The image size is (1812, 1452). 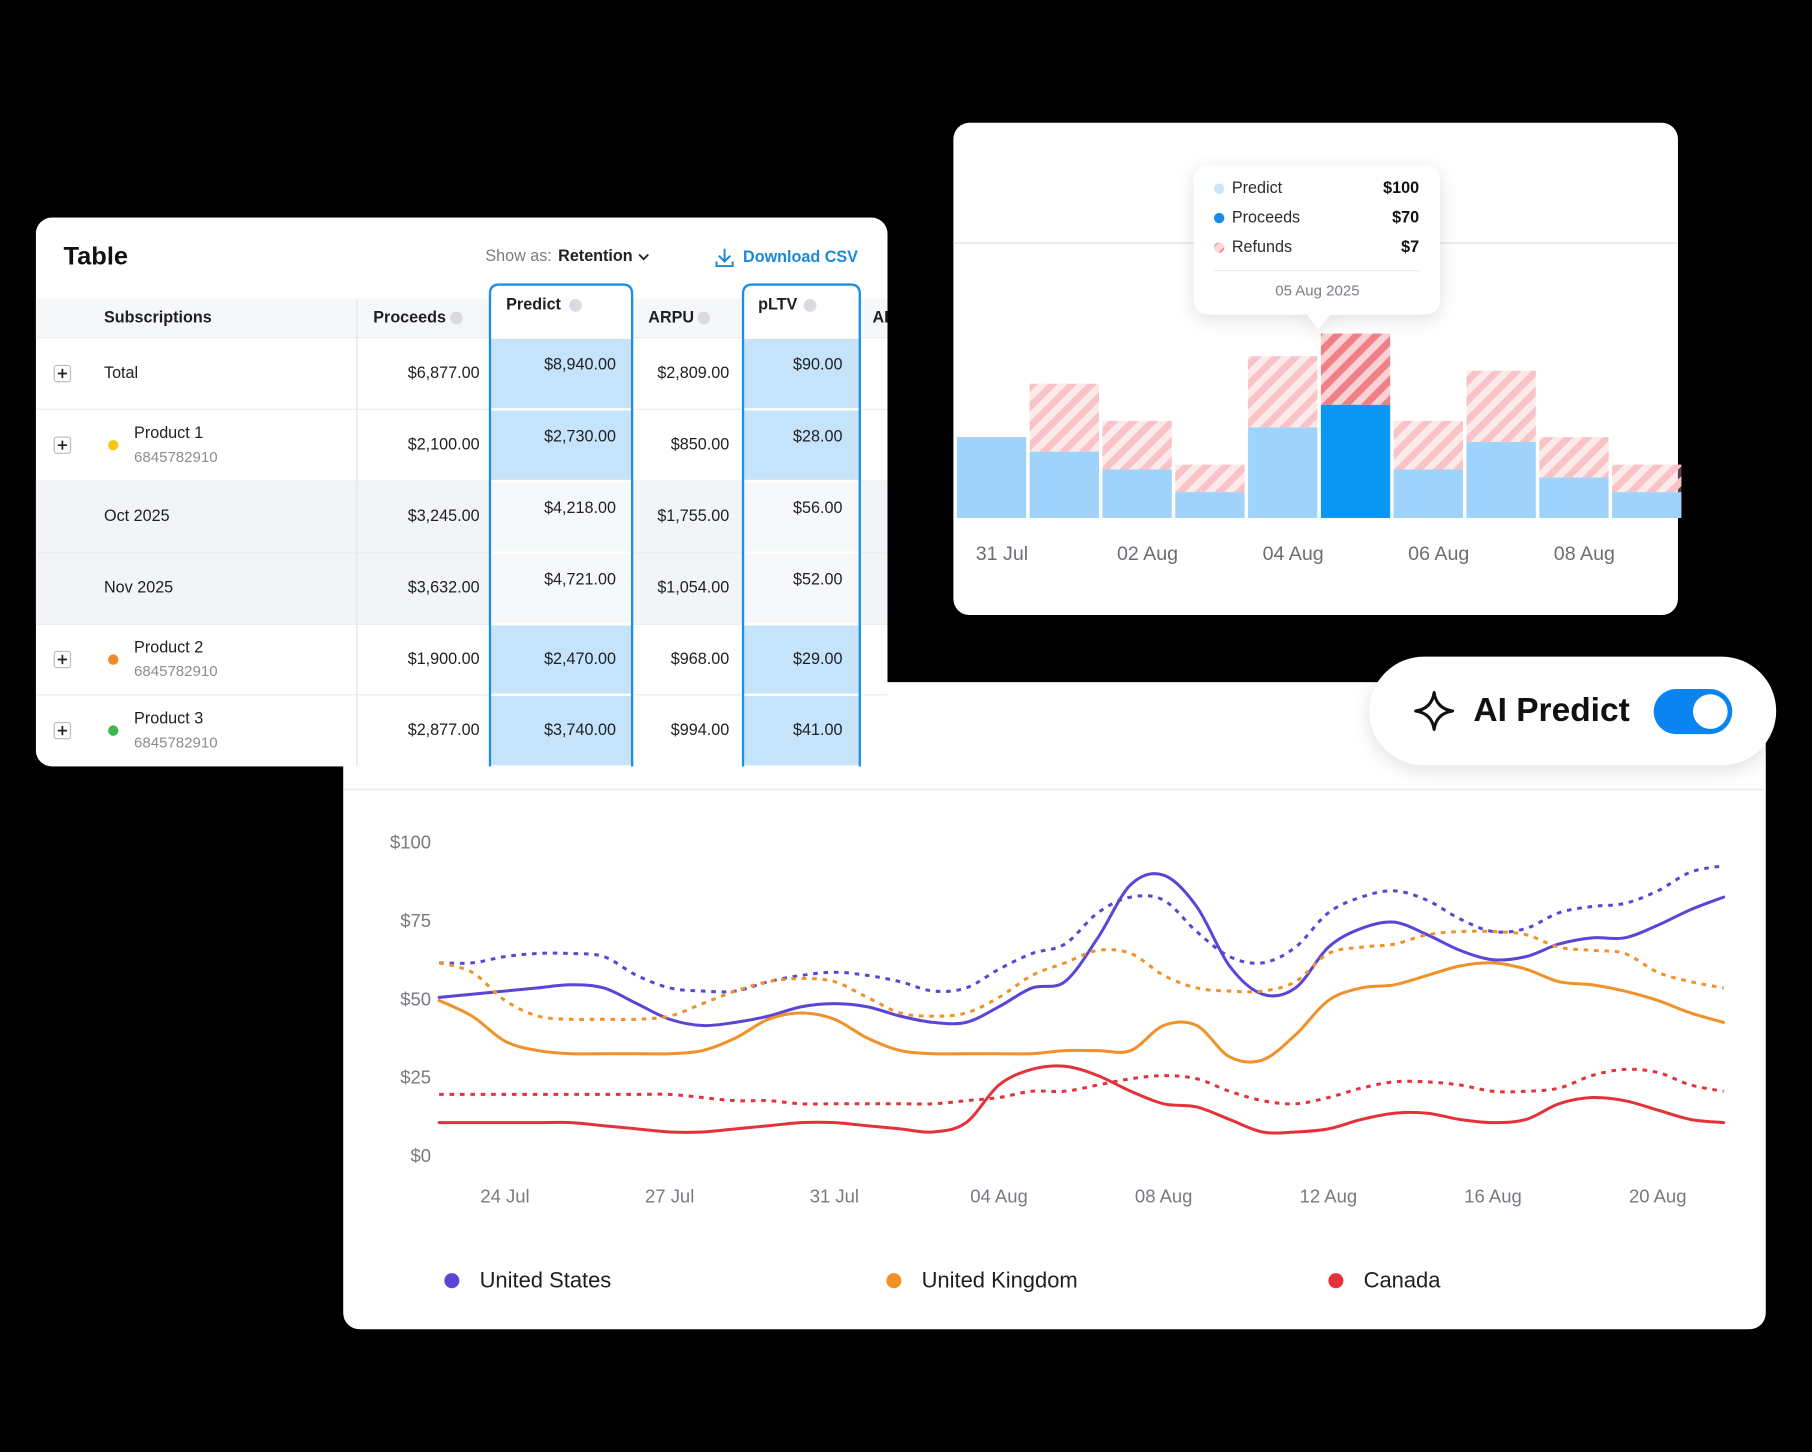 What do you see at coordinates (700, 730) in the screenshot?
I see `cell-value: $994.00` at bounding box center [700, 730].